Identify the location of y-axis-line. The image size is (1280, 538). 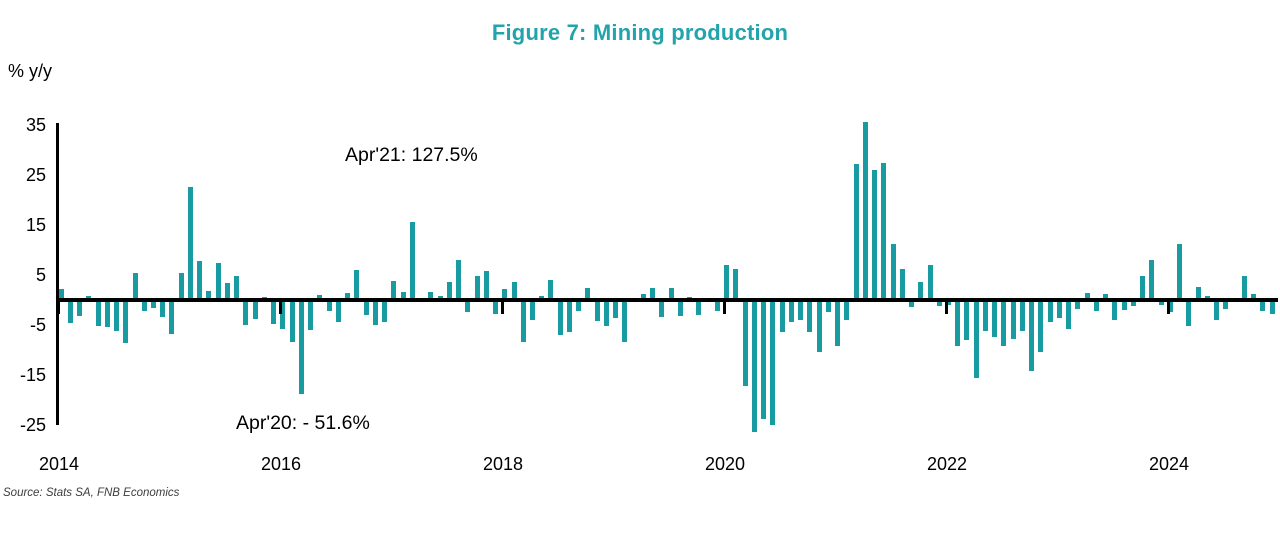
(57, 274).